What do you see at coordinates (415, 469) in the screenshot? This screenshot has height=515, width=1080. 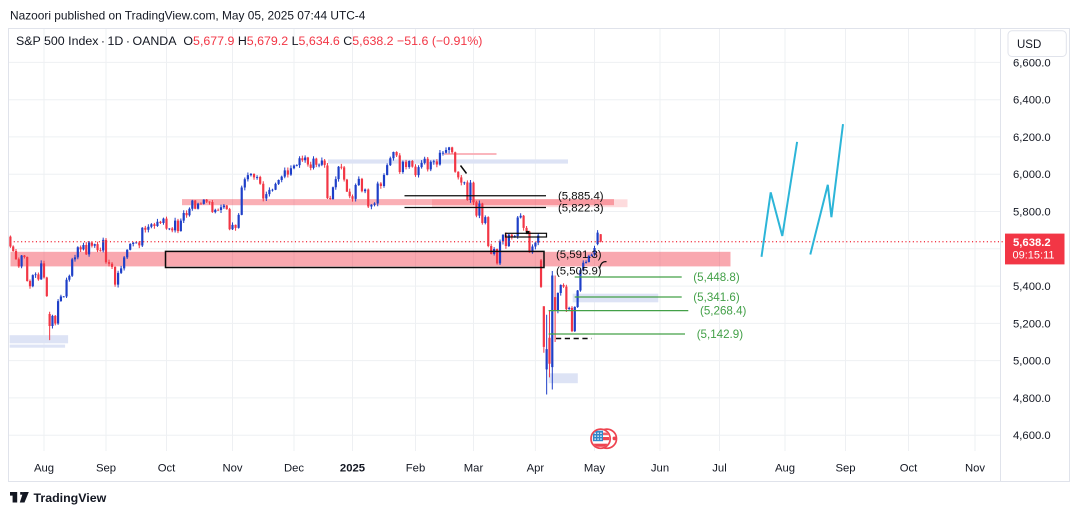 I see `svg-text: Feb` at bounding box center [415, 469].